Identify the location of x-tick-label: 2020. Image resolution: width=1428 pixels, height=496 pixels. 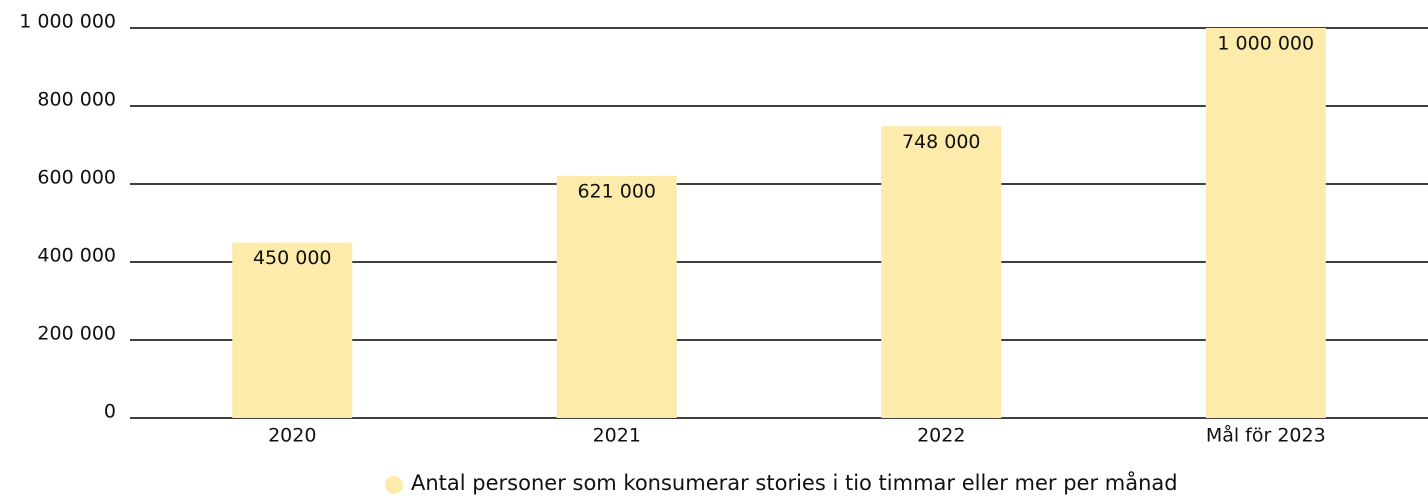
(292, 436).